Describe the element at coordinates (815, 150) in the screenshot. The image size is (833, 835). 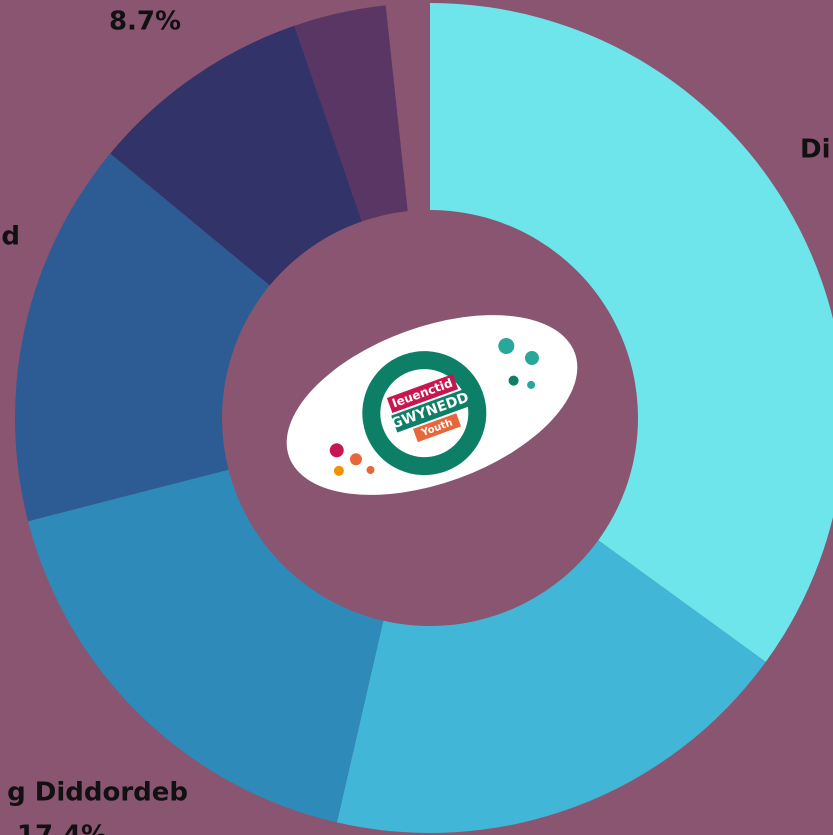
I see `category-label: Di` at that location.